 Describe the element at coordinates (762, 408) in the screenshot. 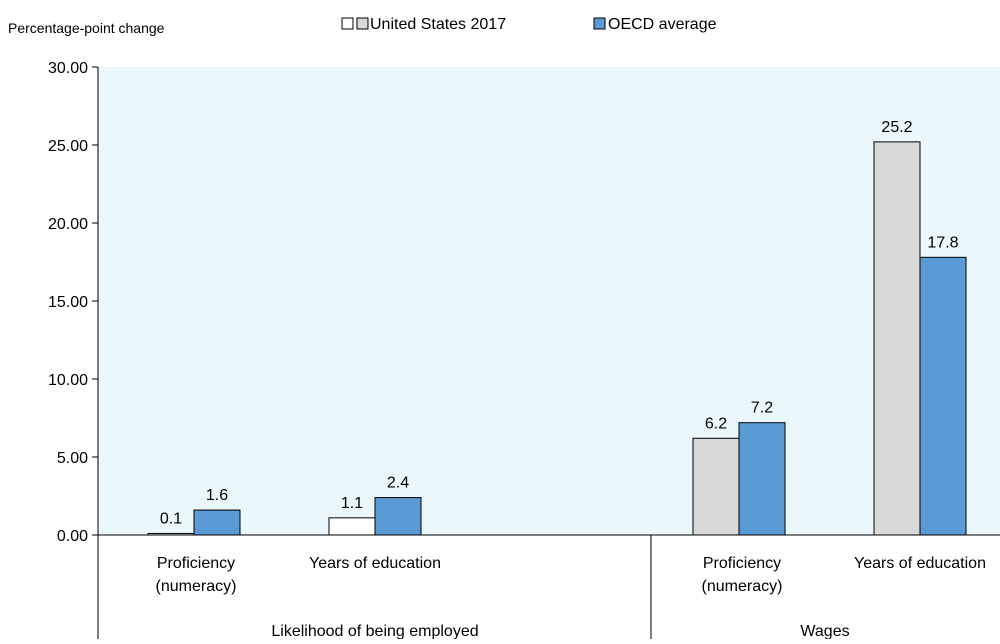

I see `data-label: 7.2` at that location.